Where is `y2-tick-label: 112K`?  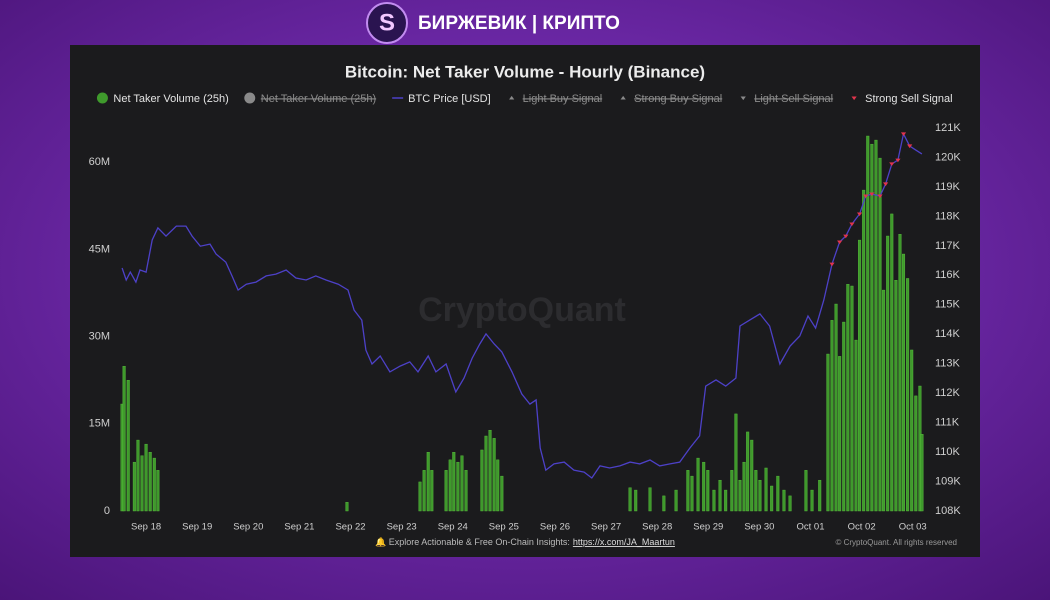 y2-tick-label: 112K is located at coordinates (948, 393).